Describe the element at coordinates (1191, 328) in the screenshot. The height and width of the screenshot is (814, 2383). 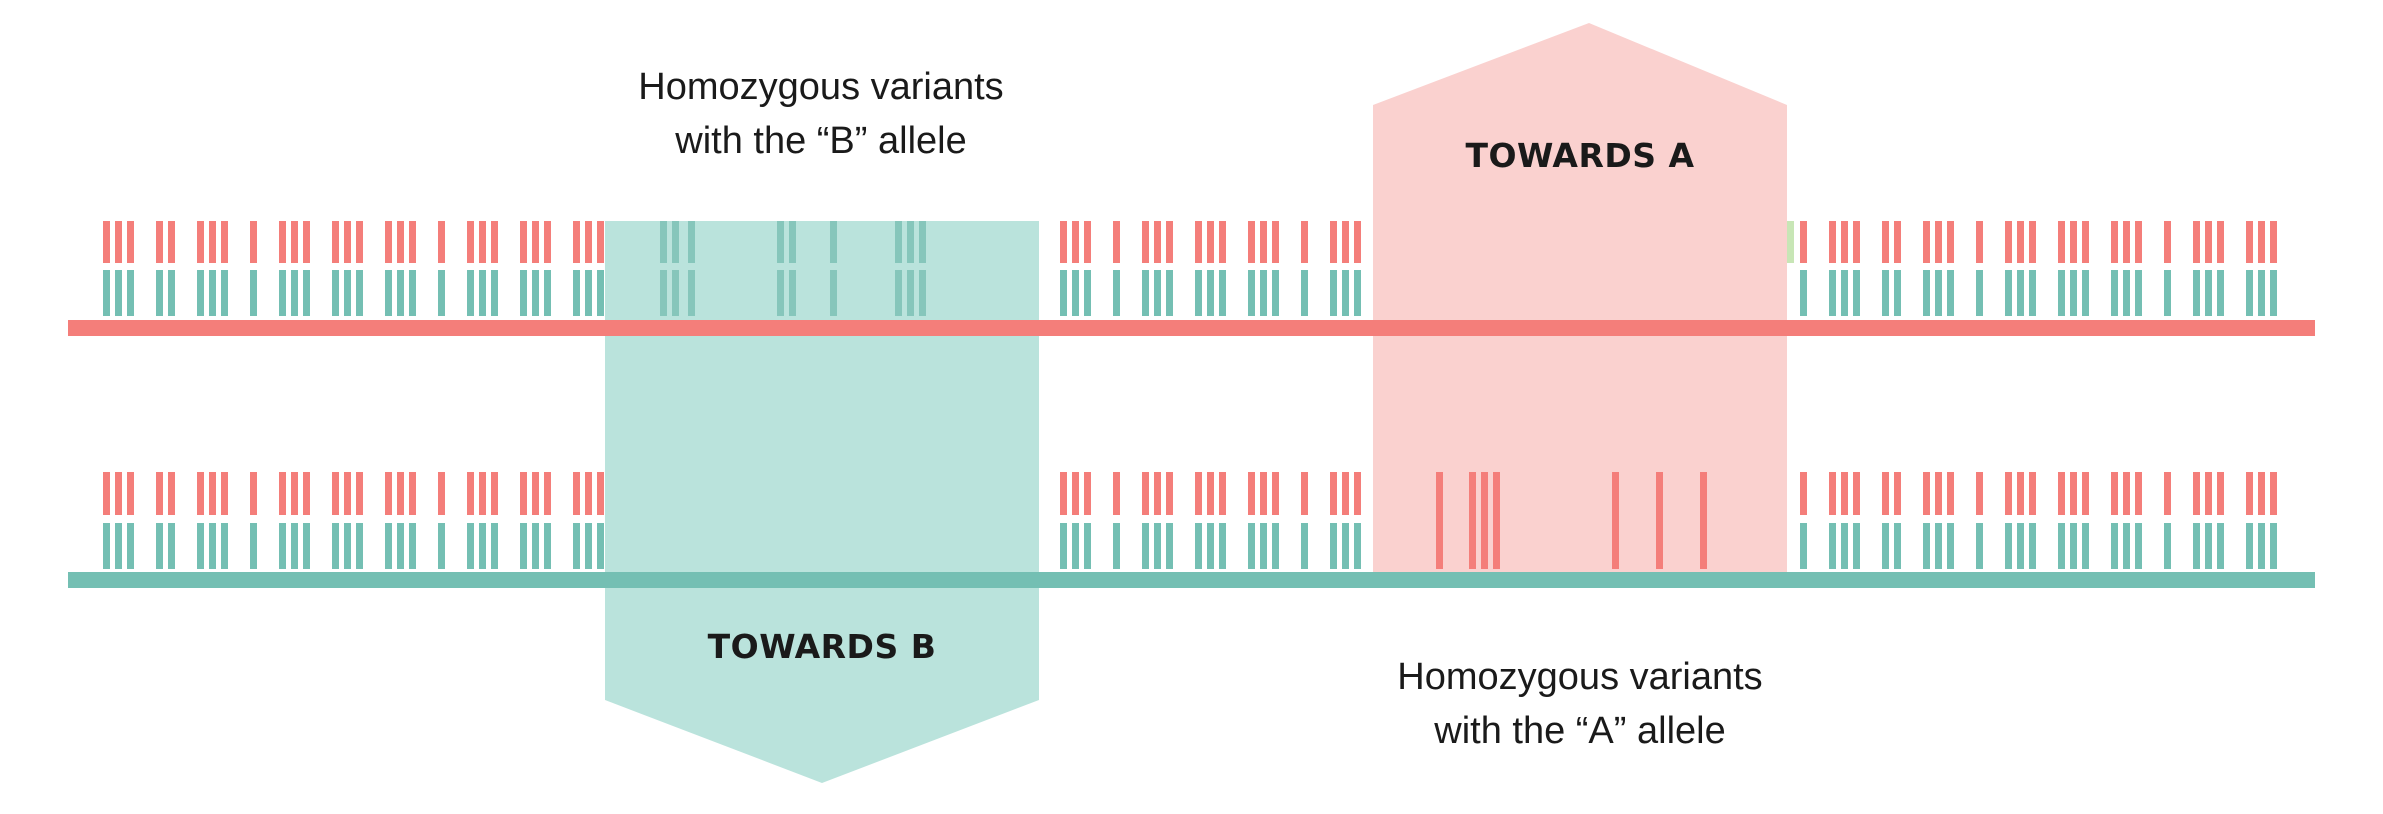
I see `chromosome-a-bar` at that location.